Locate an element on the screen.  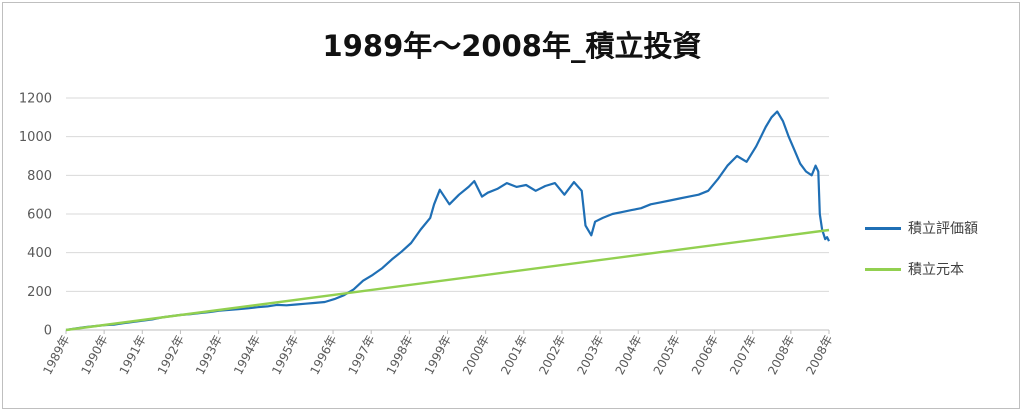
x-tick-label: 2004年 is located at coordinates (629, 355).